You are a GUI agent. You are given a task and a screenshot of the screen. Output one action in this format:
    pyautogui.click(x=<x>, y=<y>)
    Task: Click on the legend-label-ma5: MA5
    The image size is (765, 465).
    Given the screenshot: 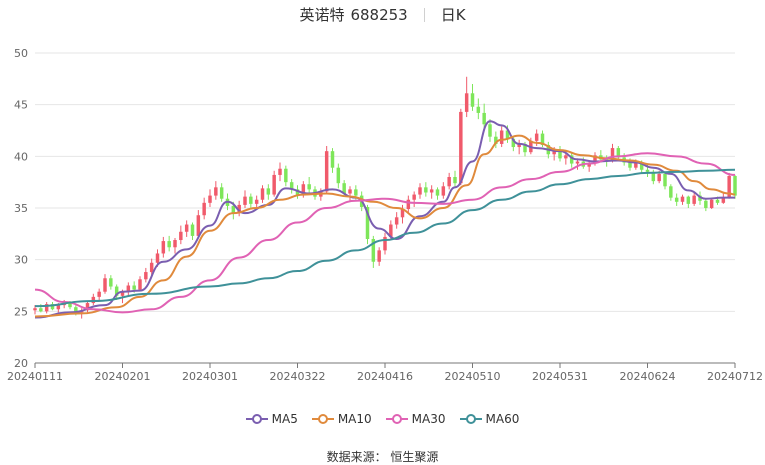 What is the action you would take?
    pyautogui.click(x=284, y=419)
    